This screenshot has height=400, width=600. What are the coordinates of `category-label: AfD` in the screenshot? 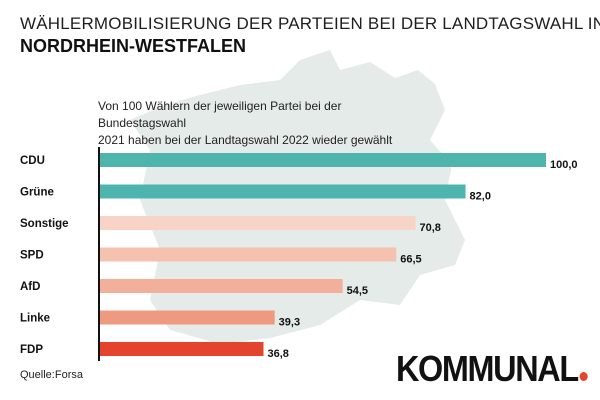 It's located at (30, 287).